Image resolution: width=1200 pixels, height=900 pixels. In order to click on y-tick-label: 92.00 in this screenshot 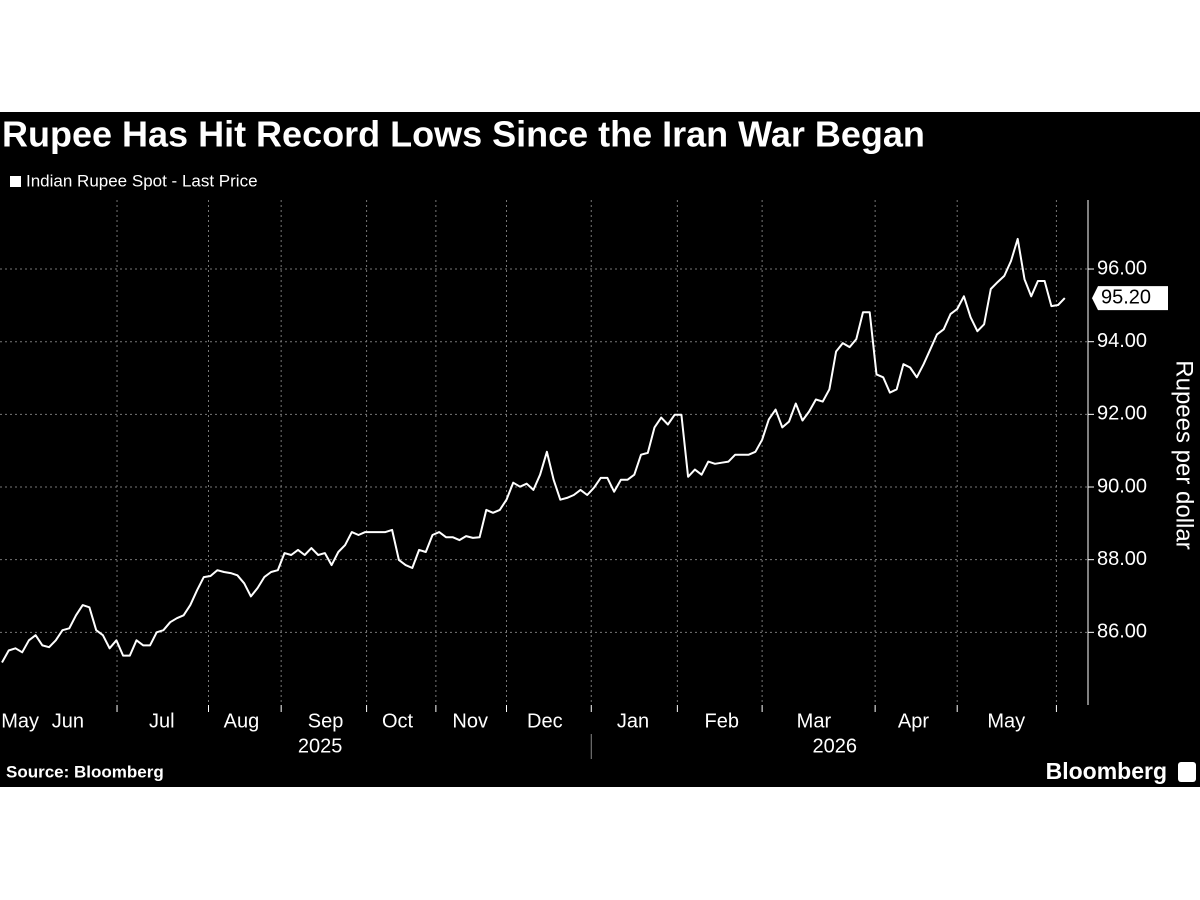, I will do `click(1122, 414)`.